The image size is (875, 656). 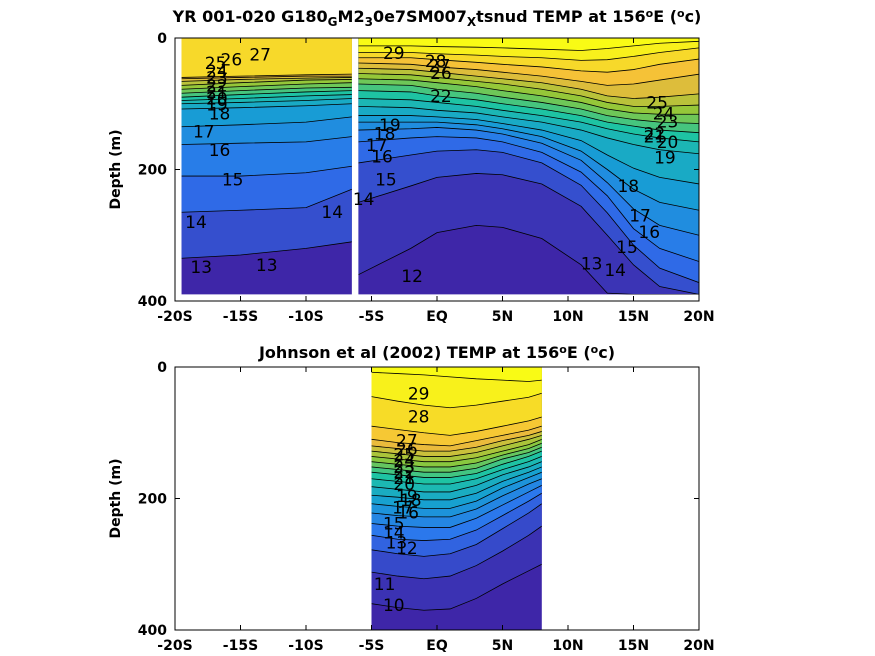 I want to click on y-axis-label: Depth (m), so click(x=116, y=169).